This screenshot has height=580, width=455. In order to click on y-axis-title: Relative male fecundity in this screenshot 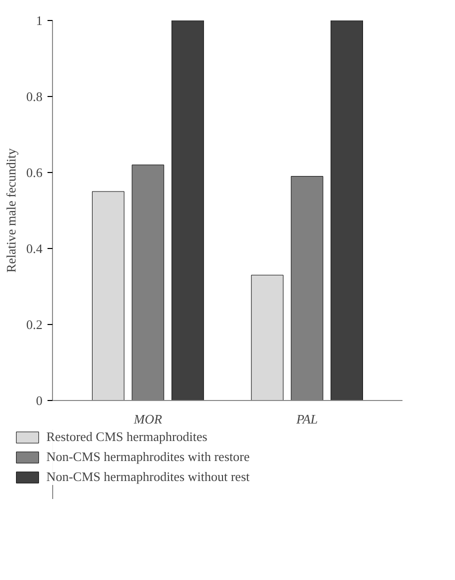, I will do `click(10, 210)`.